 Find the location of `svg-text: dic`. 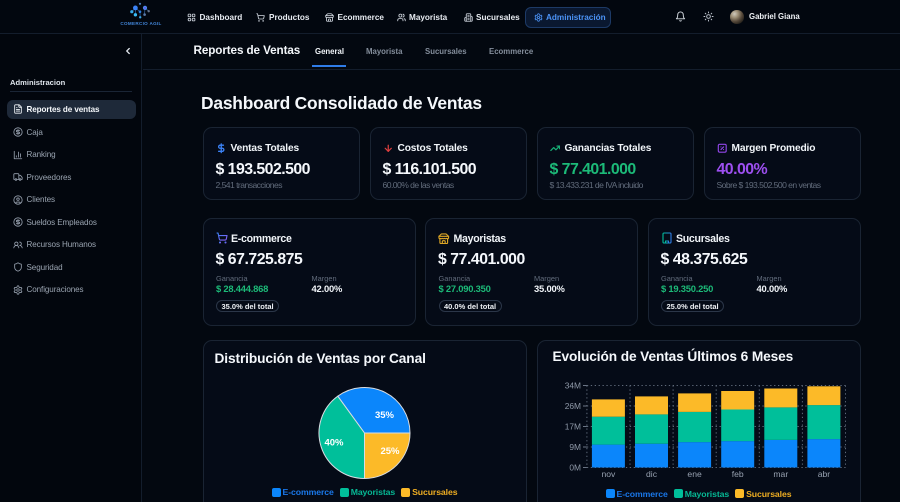

svg-text: dic is located at coordinates (652, 474).